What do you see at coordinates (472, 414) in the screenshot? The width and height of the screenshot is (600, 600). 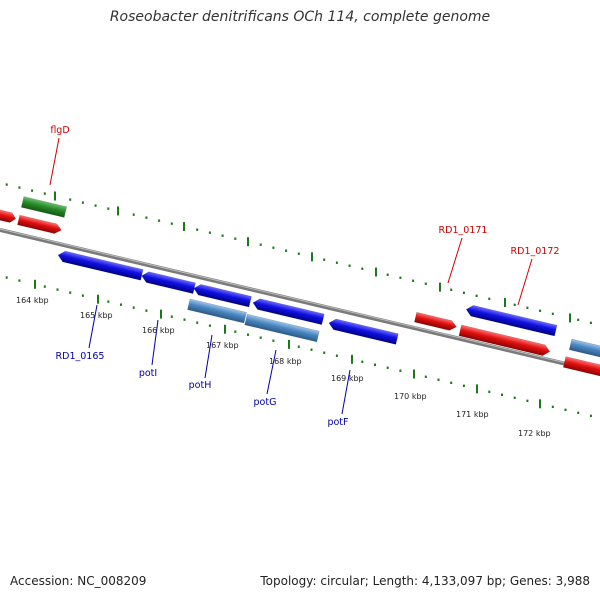 I see `scale-label: 171 kbp` at bounding box center [472, 414].